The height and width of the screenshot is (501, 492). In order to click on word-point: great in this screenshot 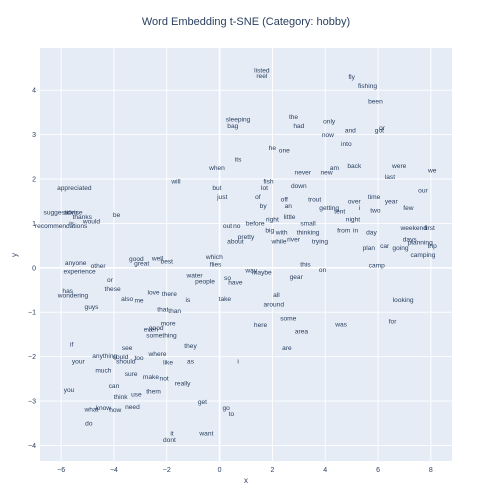, I will do `click(141, 264)`.